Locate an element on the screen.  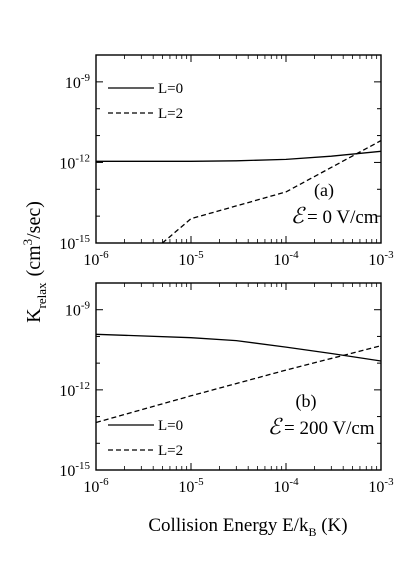
panel-label: (b) is located at coordinates (306, 401).